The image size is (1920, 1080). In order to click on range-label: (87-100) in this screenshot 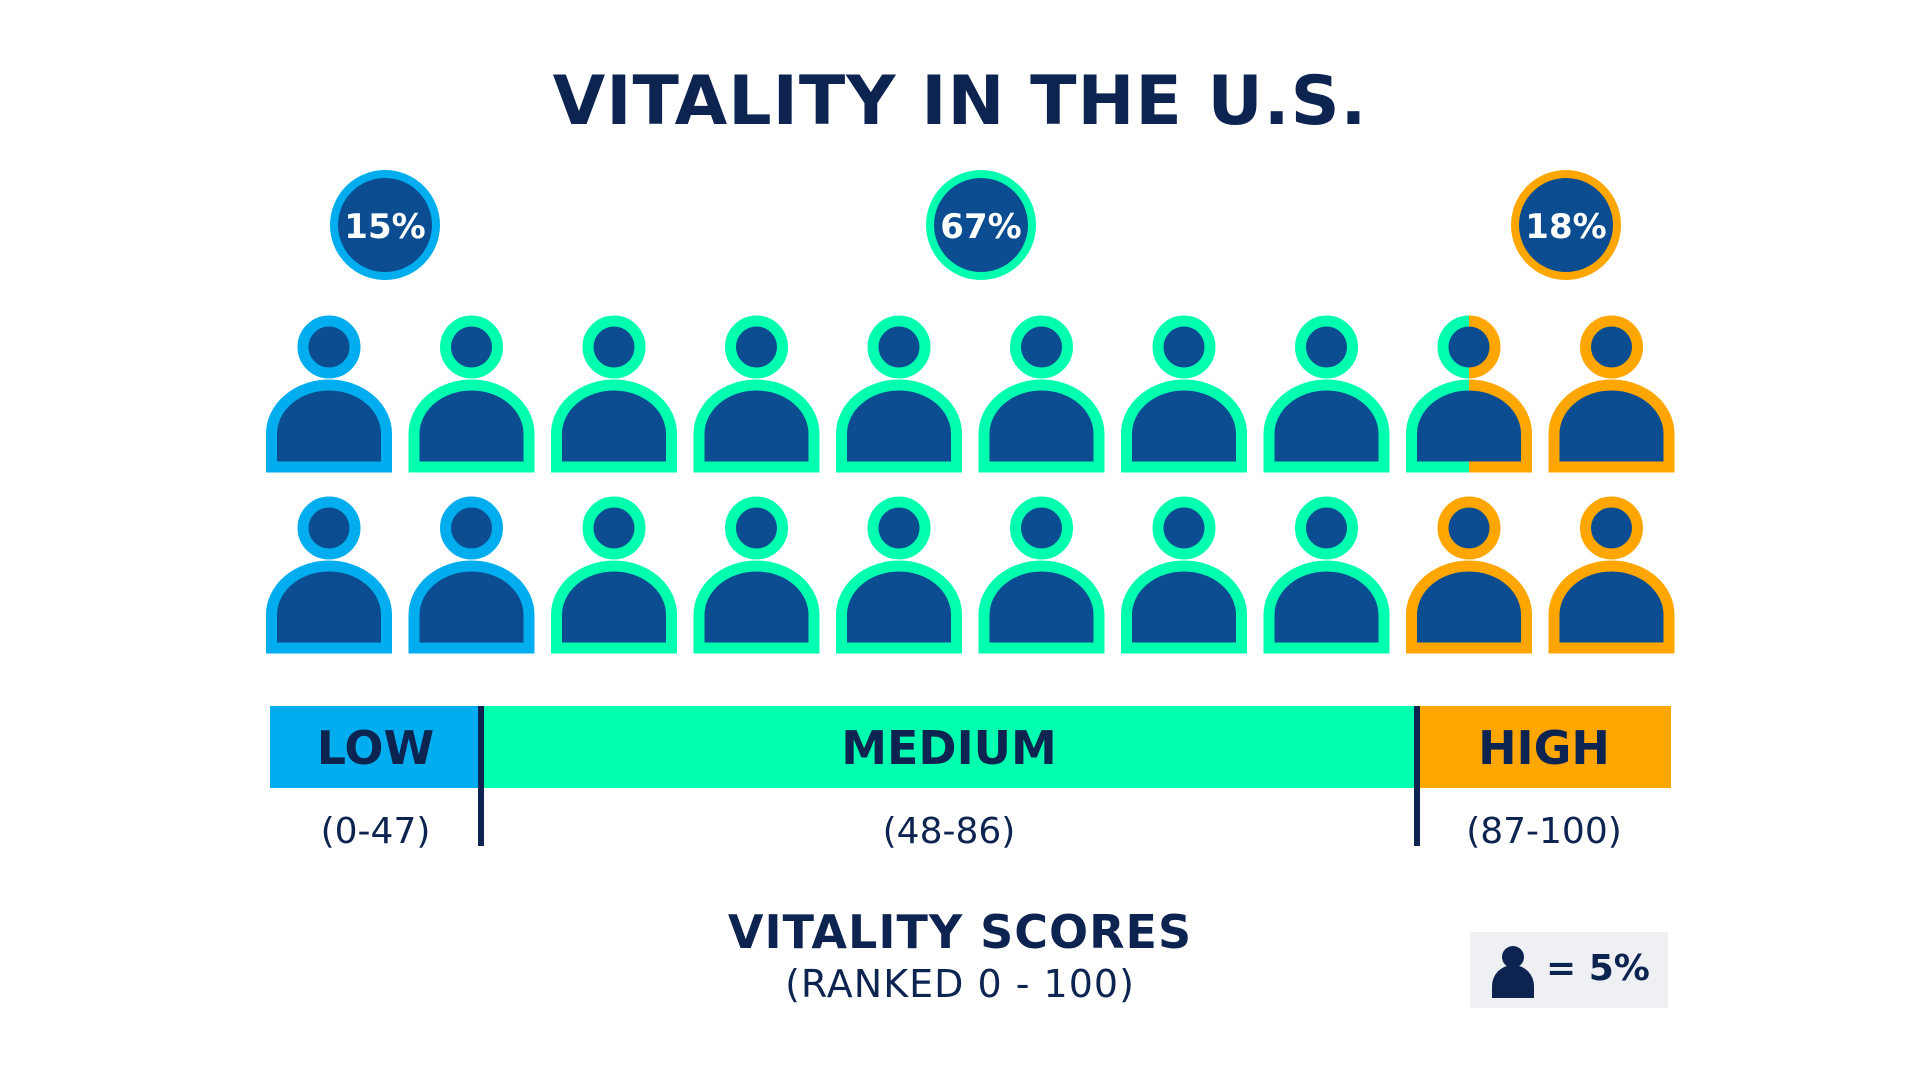, I will do `click(1544, 831)`.